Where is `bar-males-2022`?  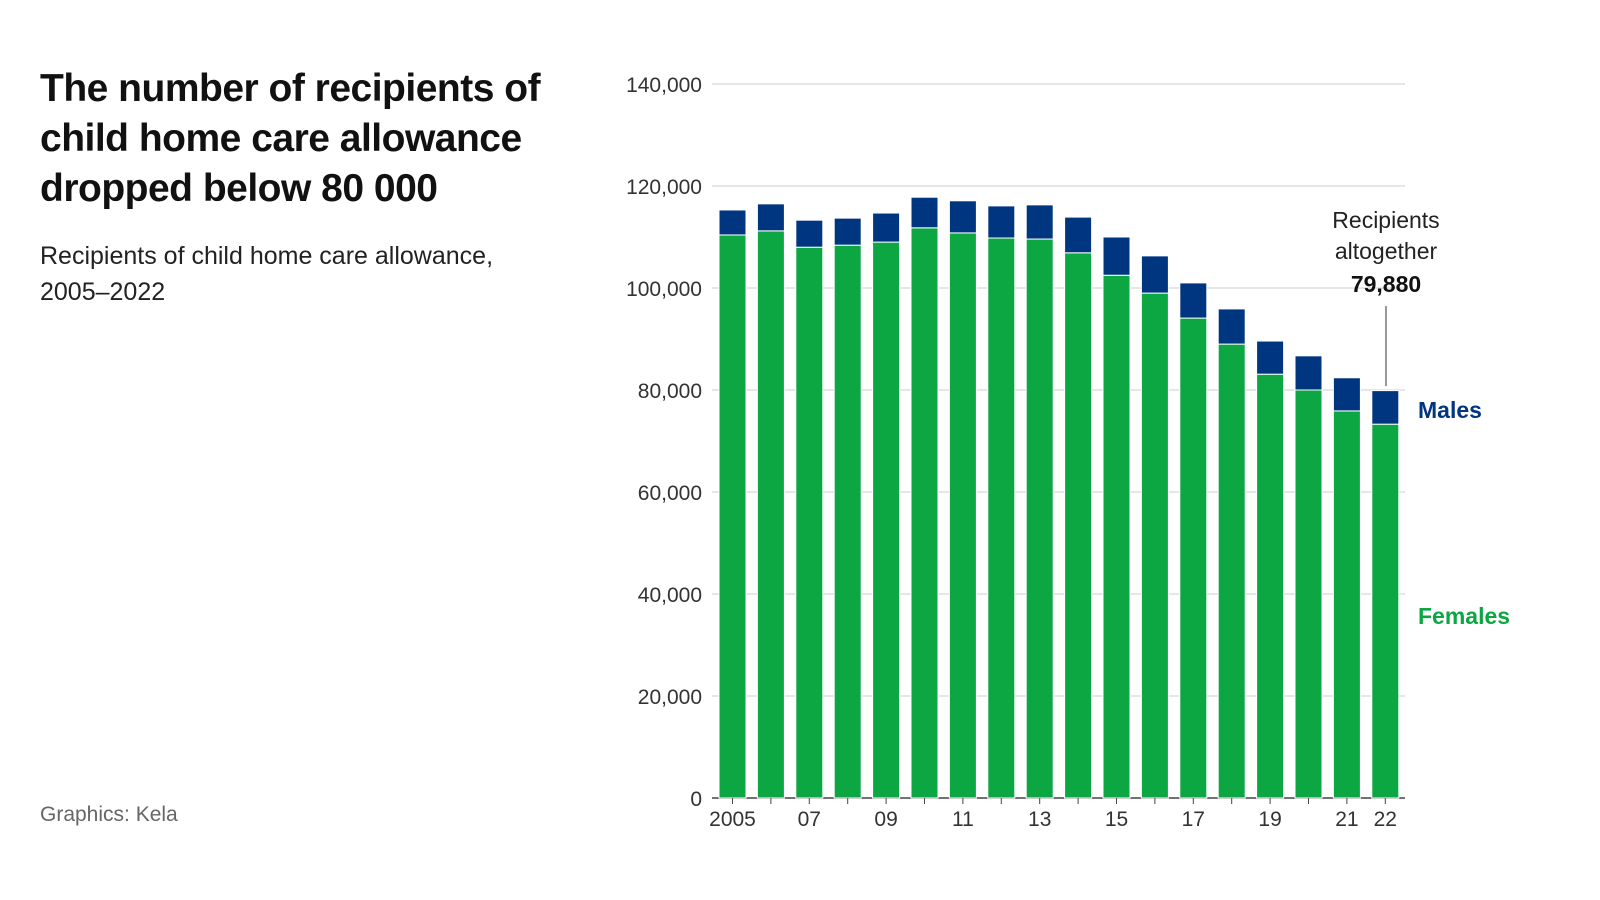 bar-males-2022 is located at coordinates (1385, 407).